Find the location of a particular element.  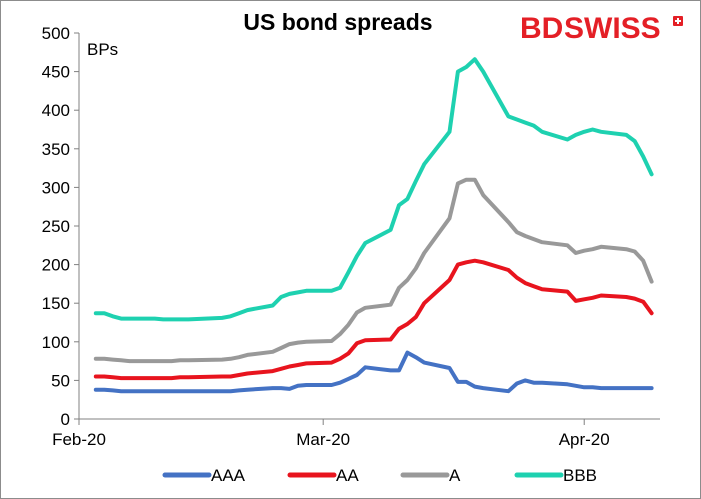

y-tick-label: 50 is located at coordinates (60, 380).